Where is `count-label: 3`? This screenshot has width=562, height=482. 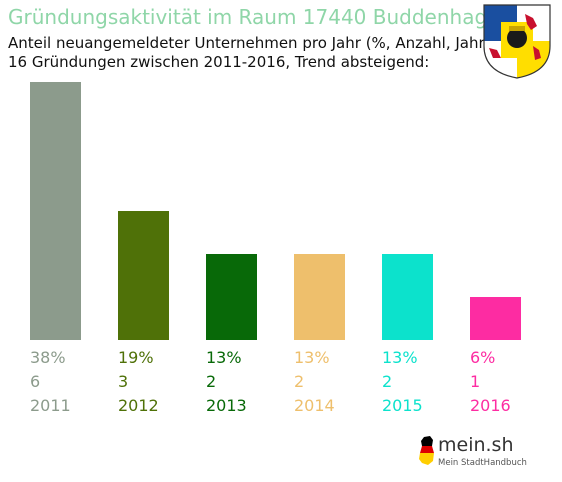 count-label: 3 is located at coordinates (123, 381).